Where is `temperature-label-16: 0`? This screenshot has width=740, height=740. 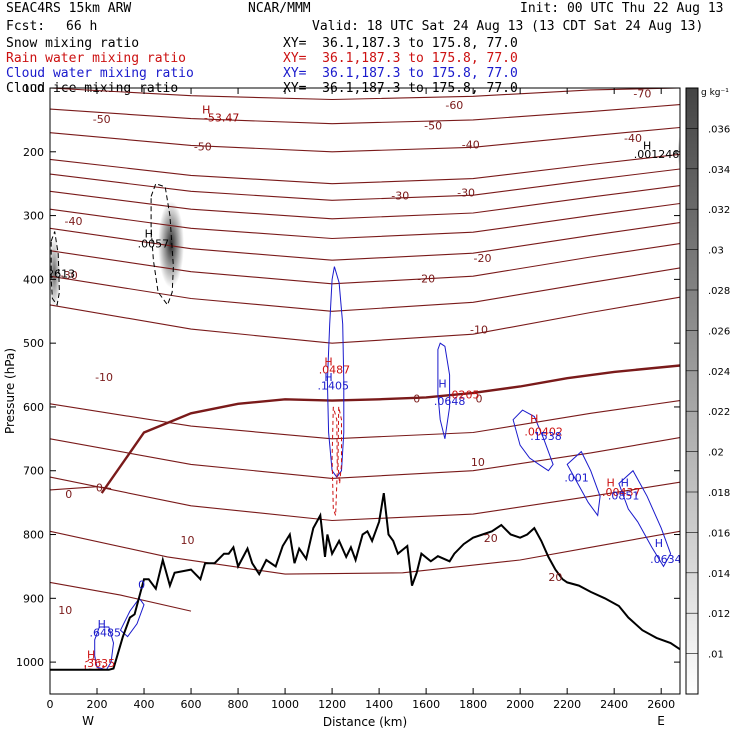
temperature-label-16: 0 is located at coordinates (479, 398).